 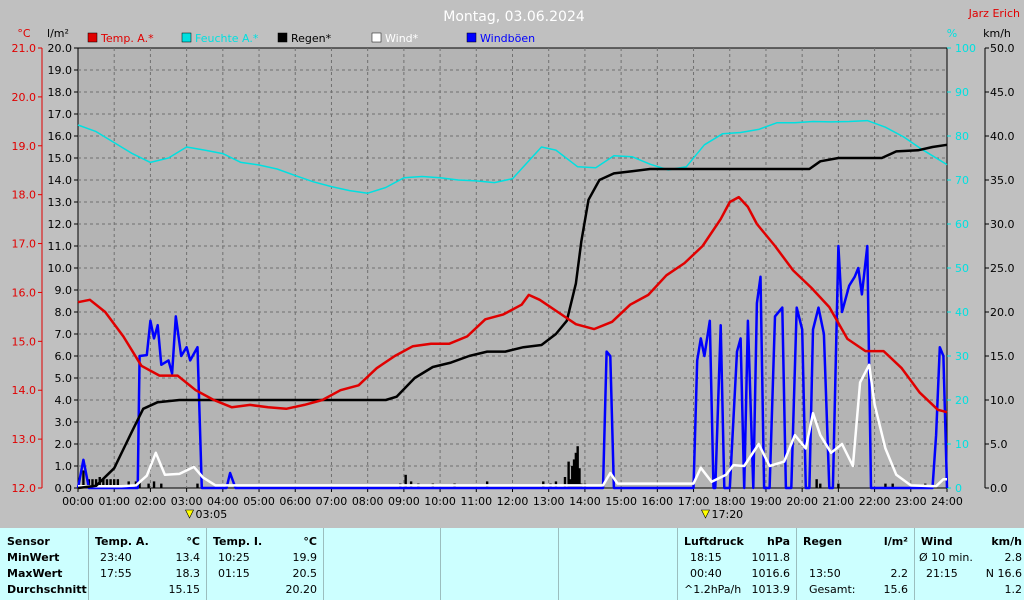 What do you see at coordinates (657, 501) in the screenshot?
I see `x-tick-label: 16:00` at bounding box center [657, 501].